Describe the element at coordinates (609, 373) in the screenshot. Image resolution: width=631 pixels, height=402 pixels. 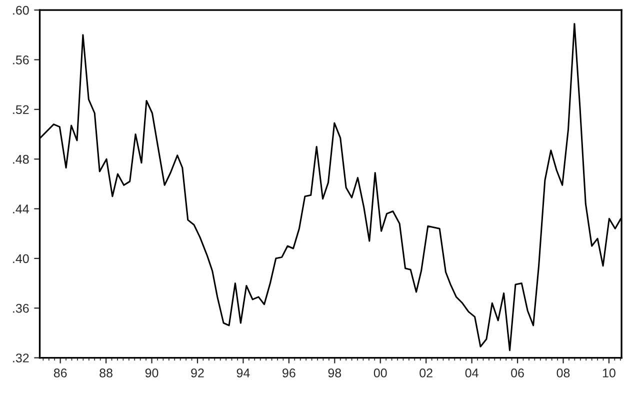
I see `x-tick-label: 10` at that location.